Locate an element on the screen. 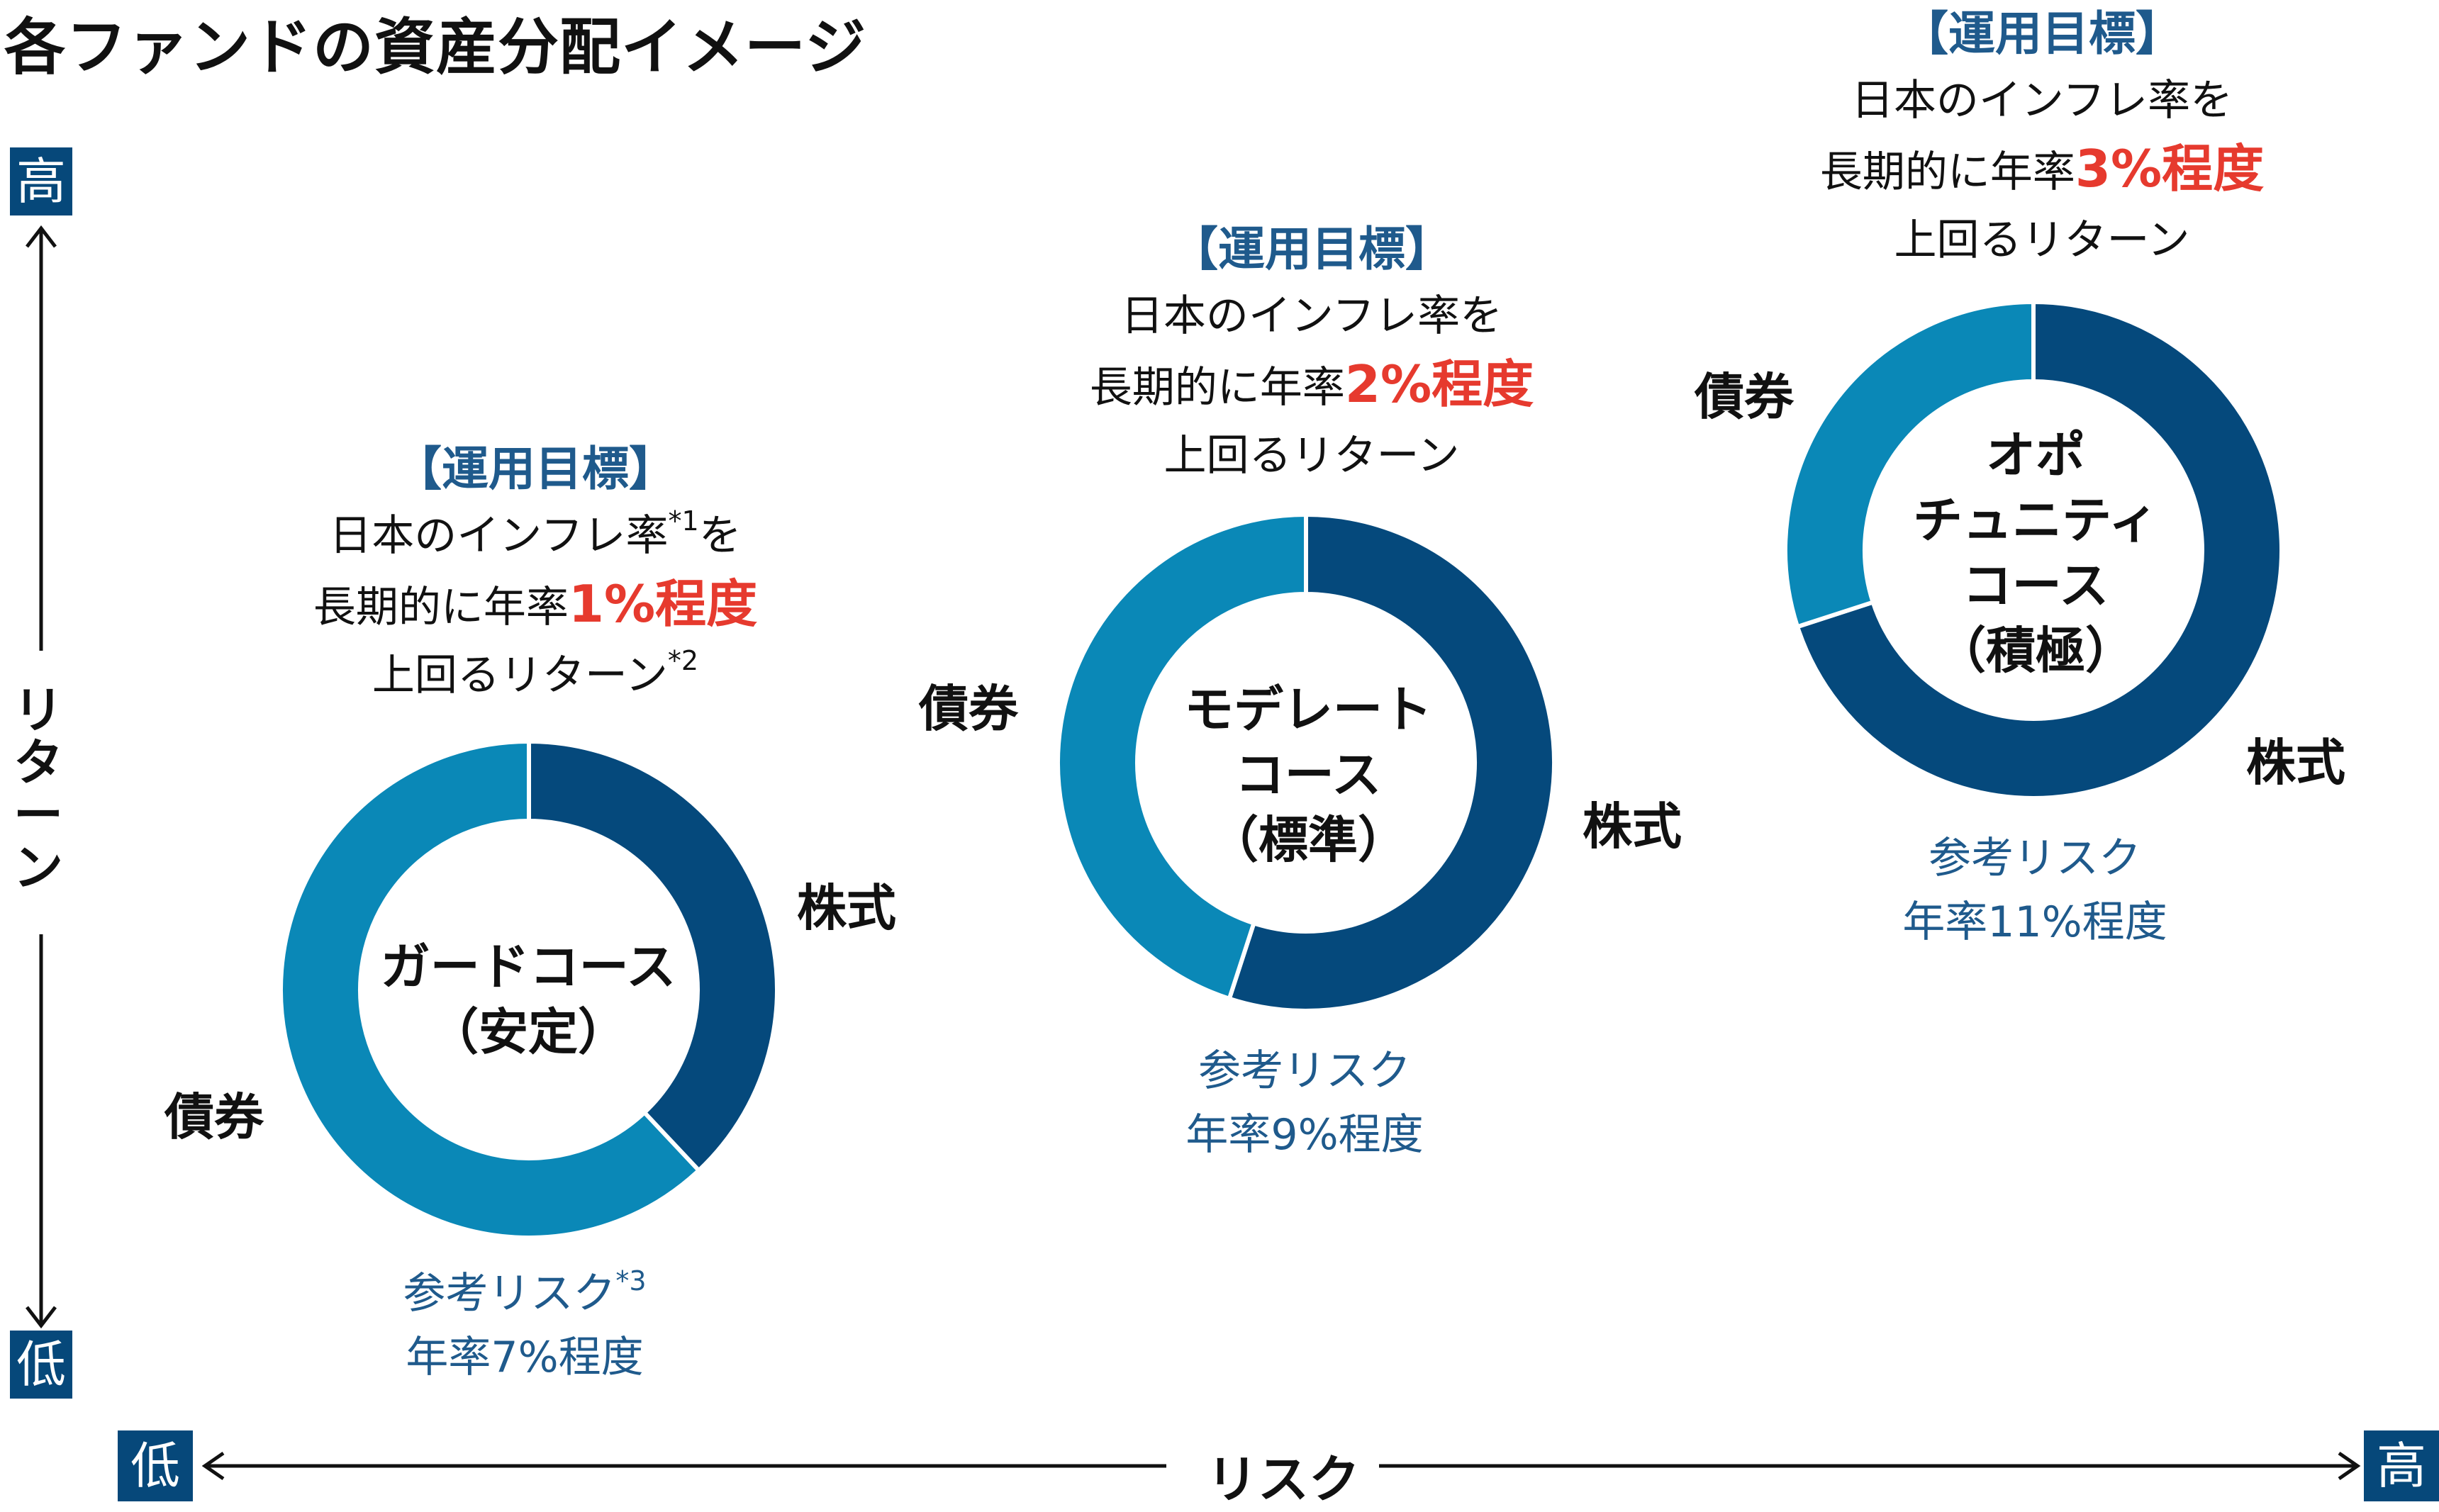  fund-name-2: コース is located at coordinates (1308, 775).